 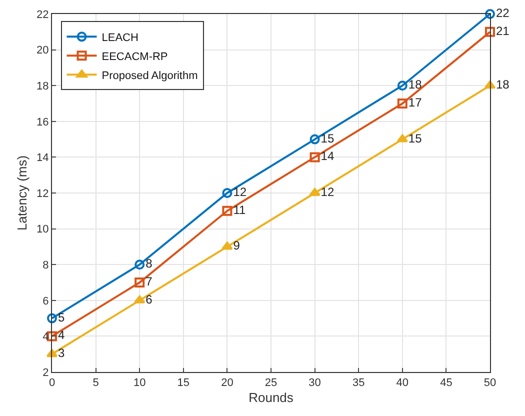 I want to click on y-tick-label: 8, so click(x=45, y=265).